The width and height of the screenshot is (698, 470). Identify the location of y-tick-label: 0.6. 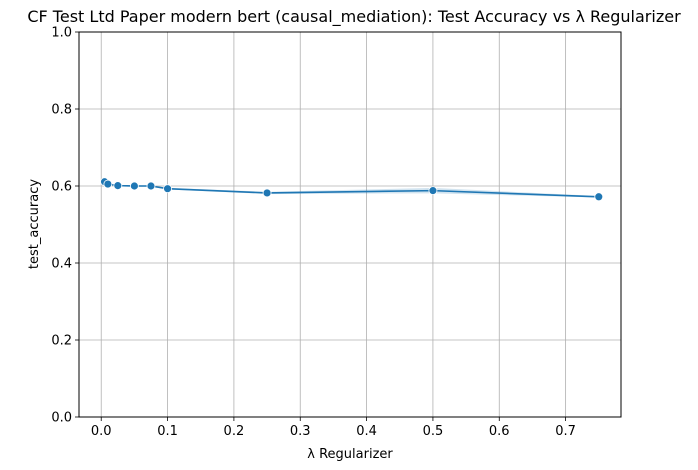
(61, 187).